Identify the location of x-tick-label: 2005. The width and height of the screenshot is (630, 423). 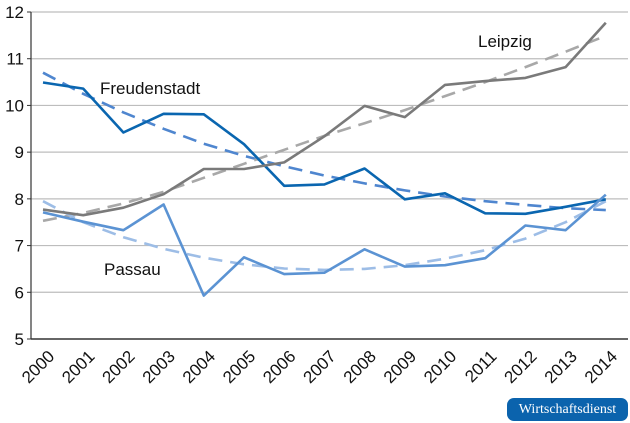
(239, 367).